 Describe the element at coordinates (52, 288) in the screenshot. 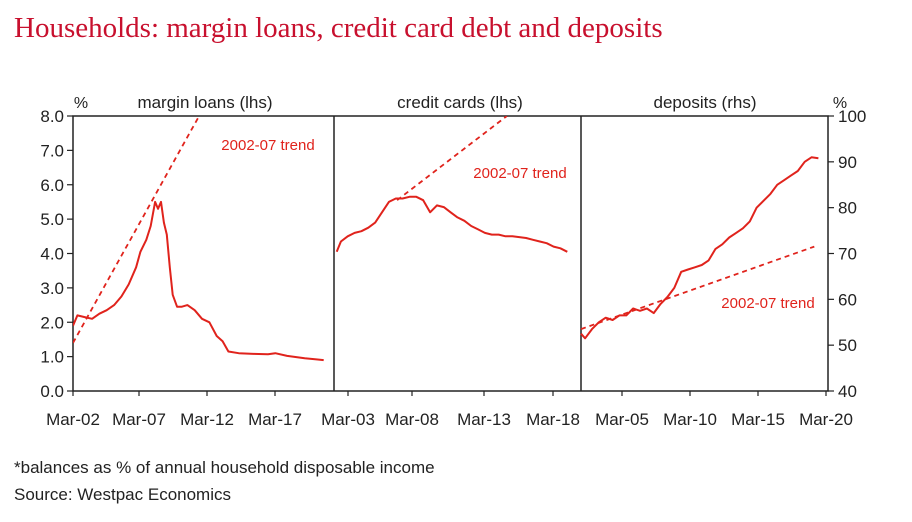

I see `left-y-tick-label: 3.0` at that location.